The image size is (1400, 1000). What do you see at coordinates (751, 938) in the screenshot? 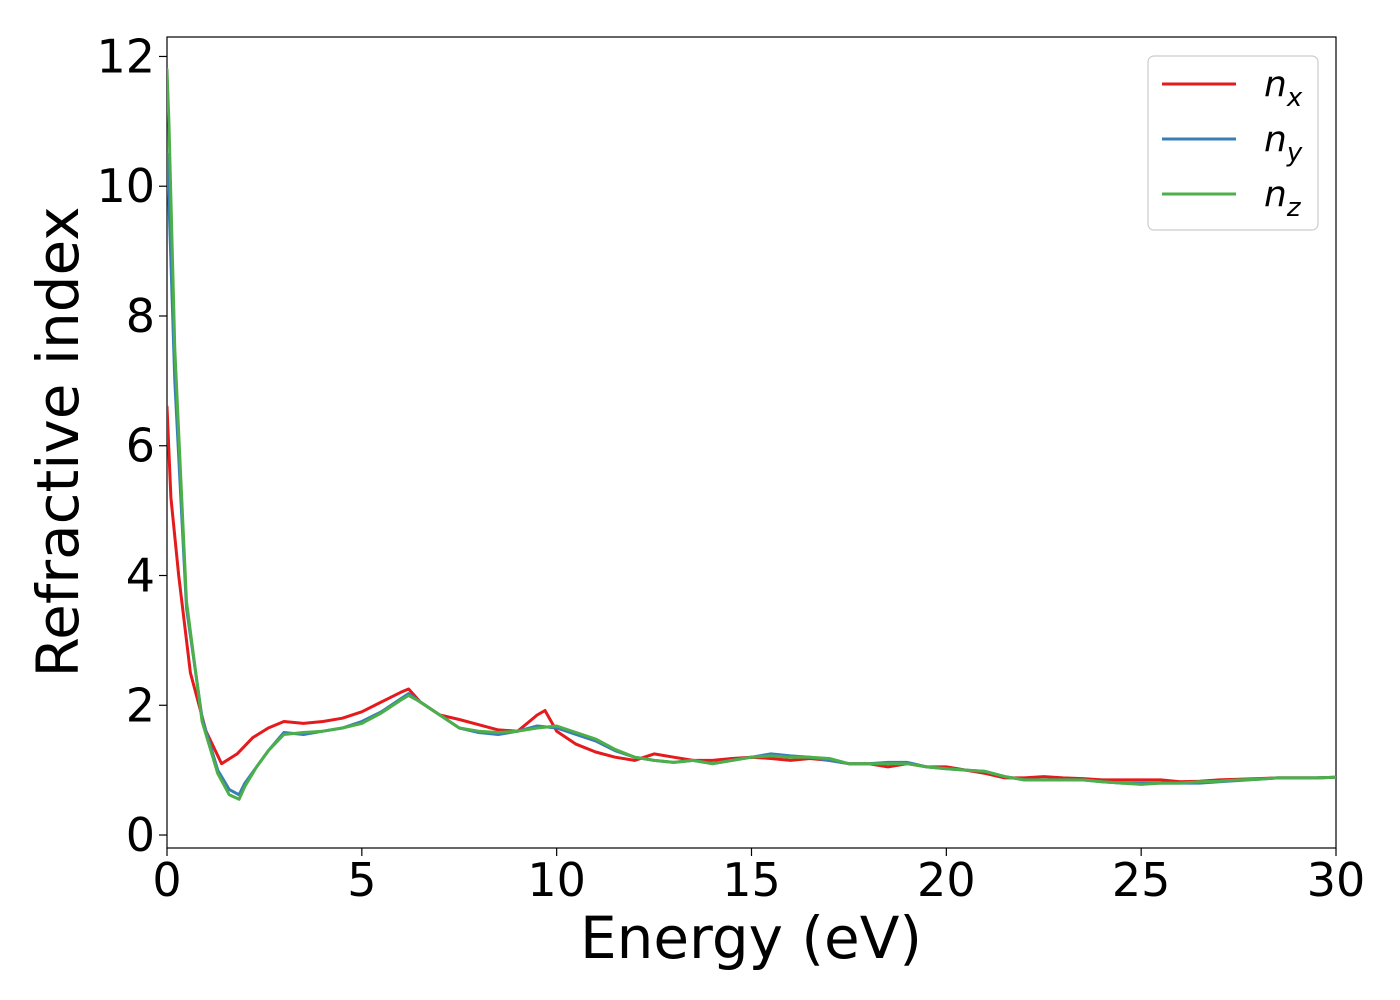
I see `x-axis-label: Energy (eV)` at bounding box center [751, 938].